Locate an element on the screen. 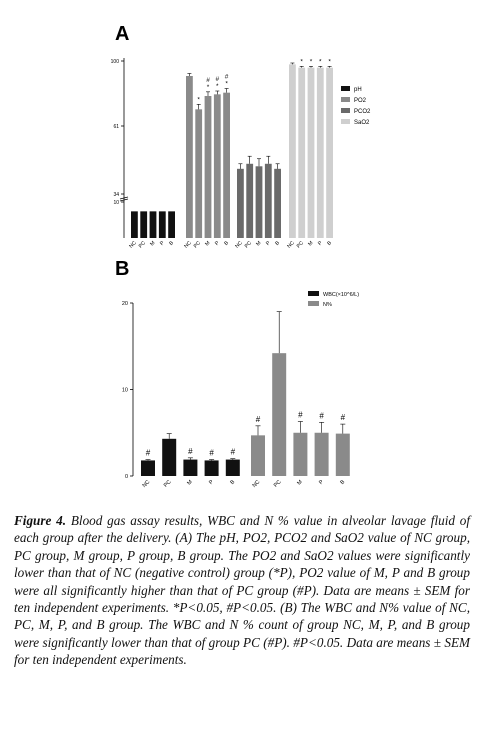 The width and height of the screenshot is (480, 730). panel-a-y-tick-label: 61 is located at coordinates (116, 127).